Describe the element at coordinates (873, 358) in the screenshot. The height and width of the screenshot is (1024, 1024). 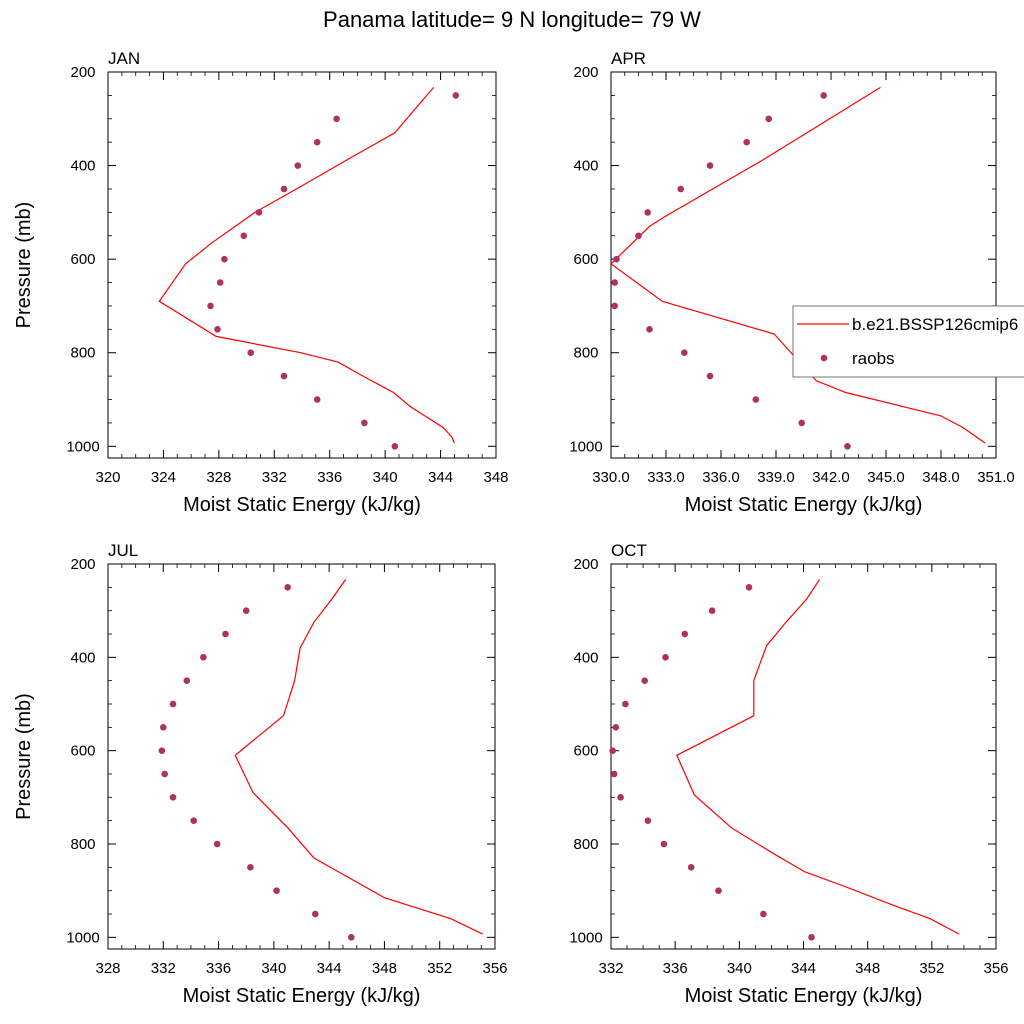
I see `legend-obs-label: raobs` at that location.